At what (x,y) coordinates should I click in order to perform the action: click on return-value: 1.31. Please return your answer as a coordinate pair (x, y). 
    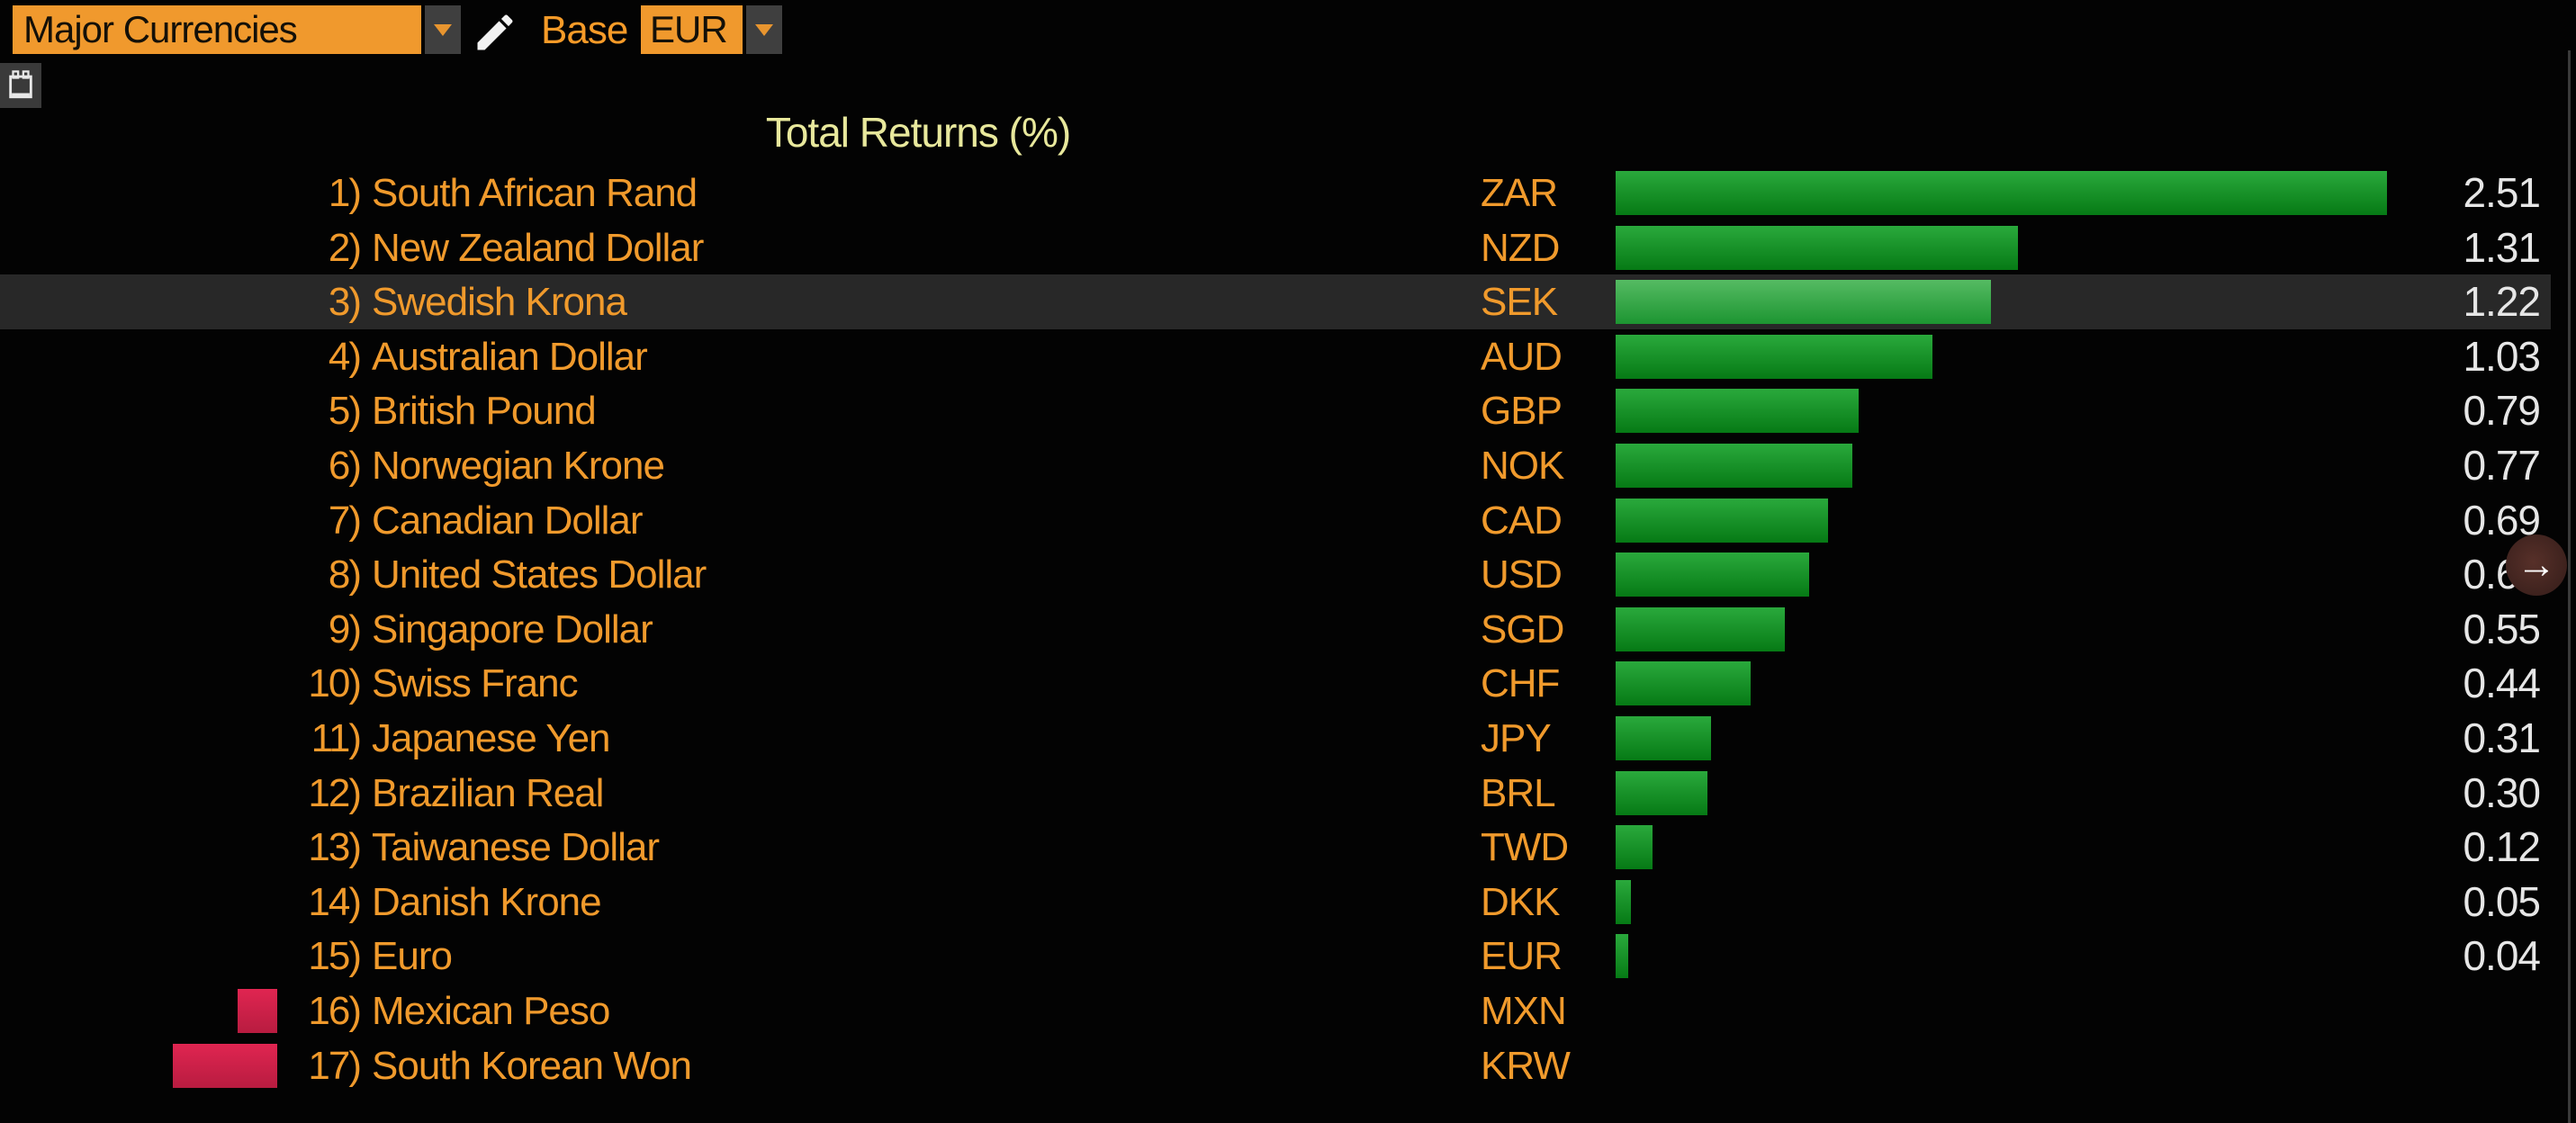
    Looking at the image, I should click on (2502, 248).